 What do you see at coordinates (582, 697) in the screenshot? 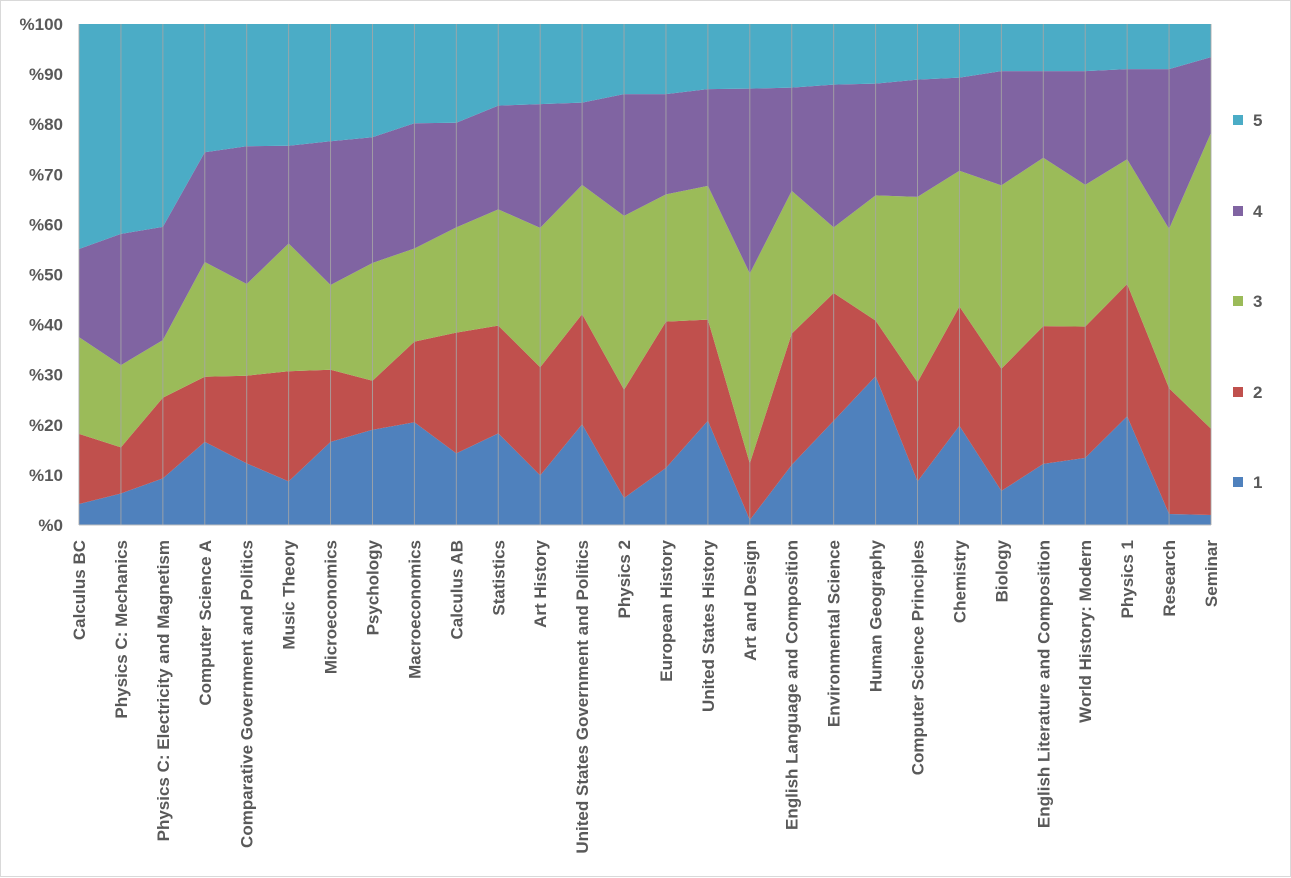
I see `x-tick-label: United States Government and Politics` at bounding box center [582, 697].